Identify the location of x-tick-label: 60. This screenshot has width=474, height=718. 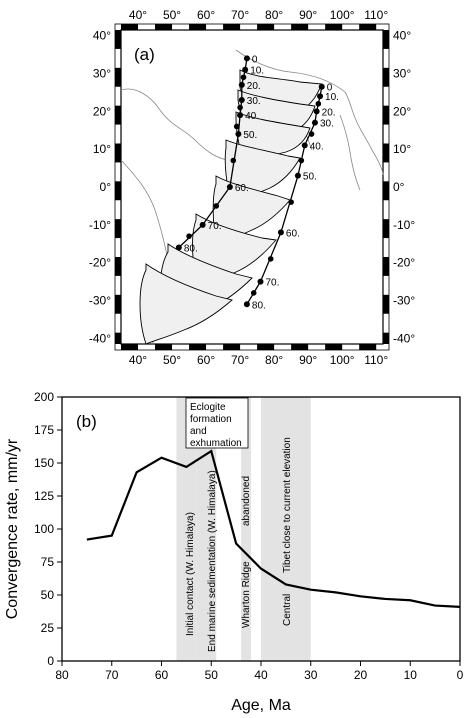
(162, 675).